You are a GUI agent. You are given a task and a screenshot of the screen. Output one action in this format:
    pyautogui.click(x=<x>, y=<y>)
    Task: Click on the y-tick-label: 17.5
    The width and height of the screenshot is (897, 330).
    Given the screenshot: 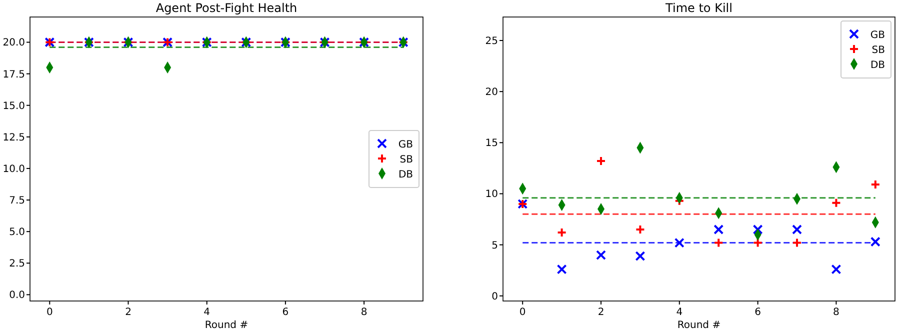 What is the action you would take?
    pyautogui.click(x=13, y=74)
    